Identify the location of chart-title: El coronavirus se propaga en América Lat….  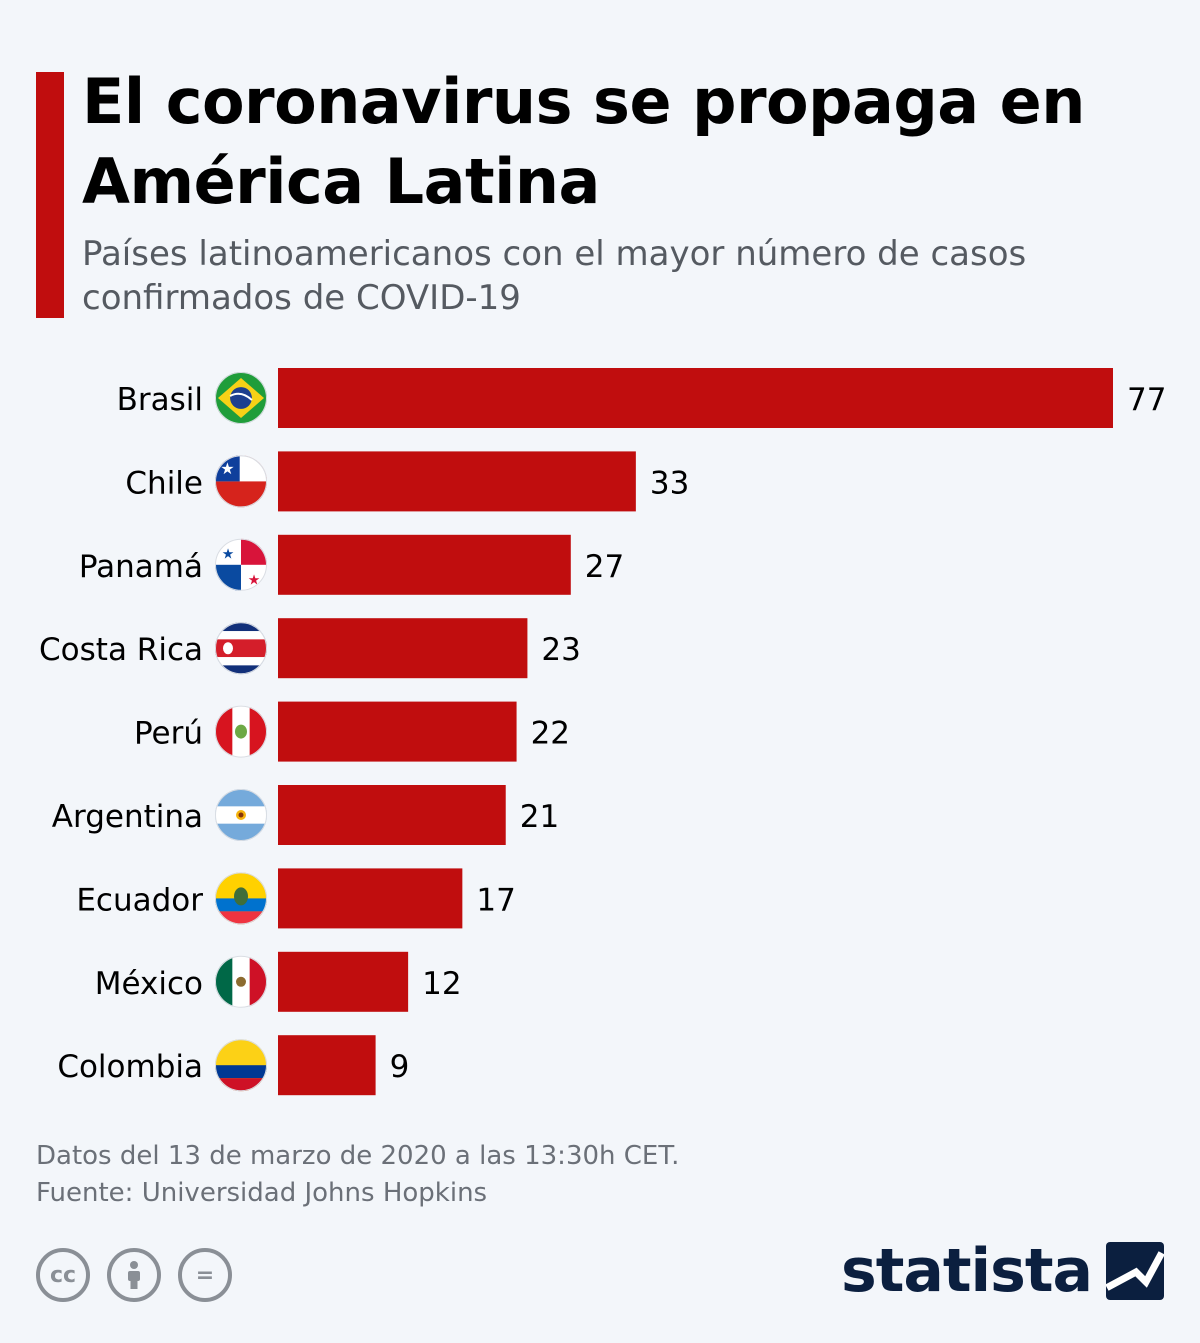
(583, 141).